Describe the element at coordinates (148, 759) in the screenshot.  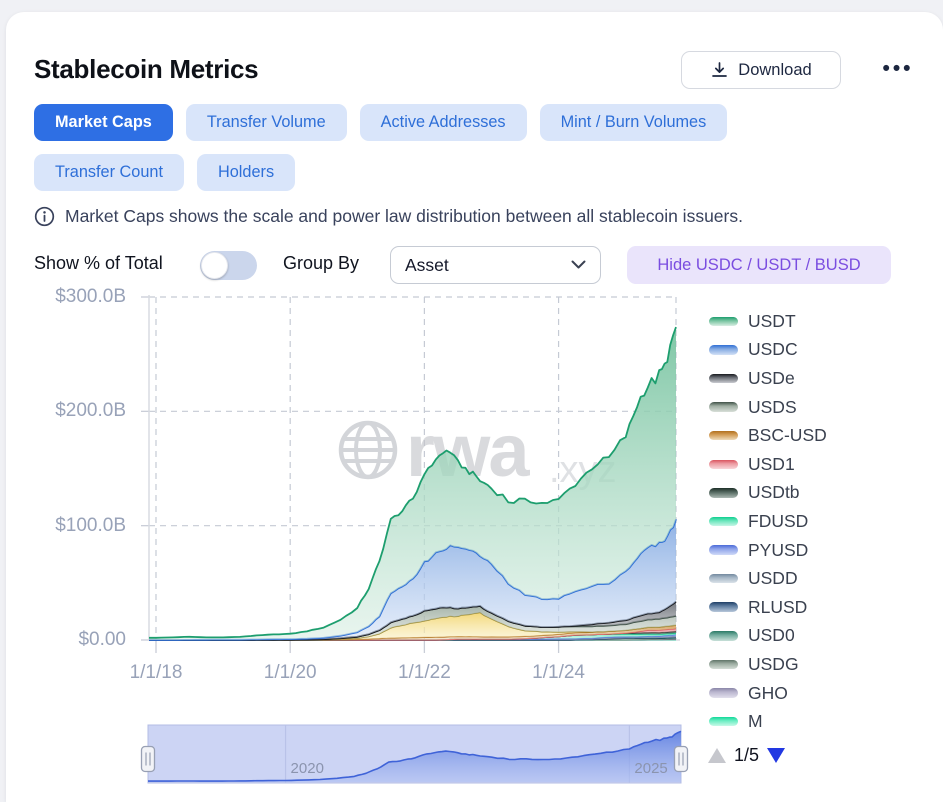
I see `brush-handle-left` at that location.